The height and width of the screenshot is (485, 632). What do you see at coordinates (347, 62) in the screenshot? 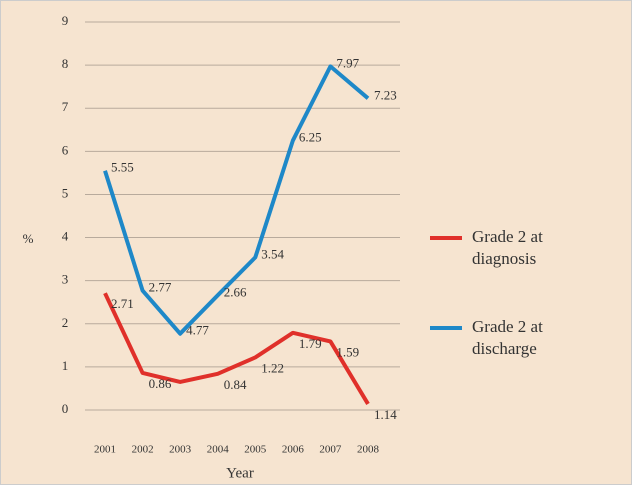
I see `data-label: 7.97` at bounding box center [347, 62].